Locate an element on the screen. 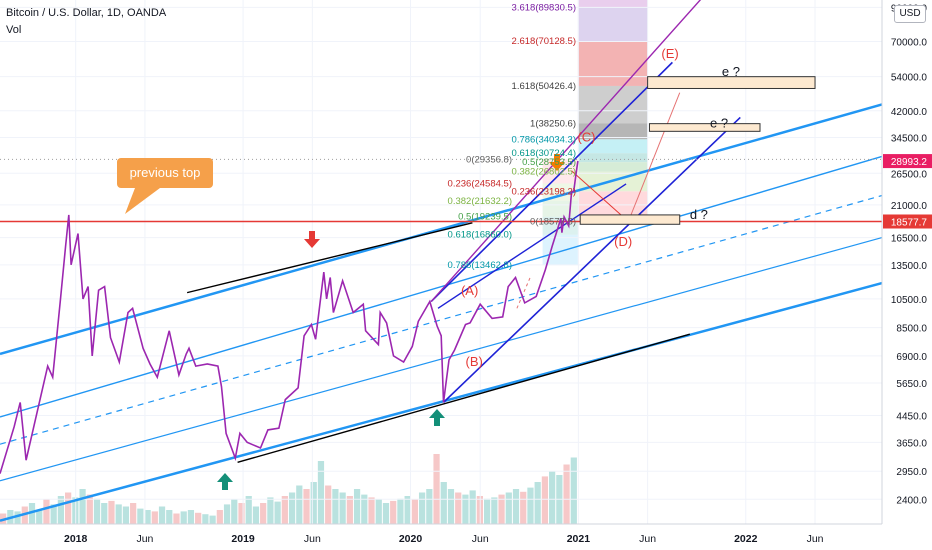  fib-level-label: 0.786(34034.3) is located at coordinates (544, 139).